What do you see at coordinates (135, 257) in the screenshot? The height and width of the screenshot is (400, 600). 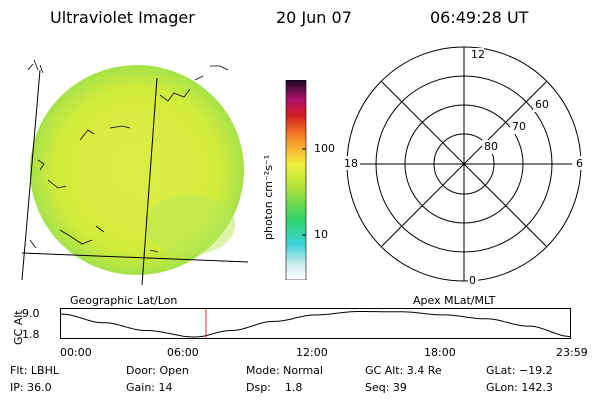 I see `latitude-line` at bounding box center [135, 257].